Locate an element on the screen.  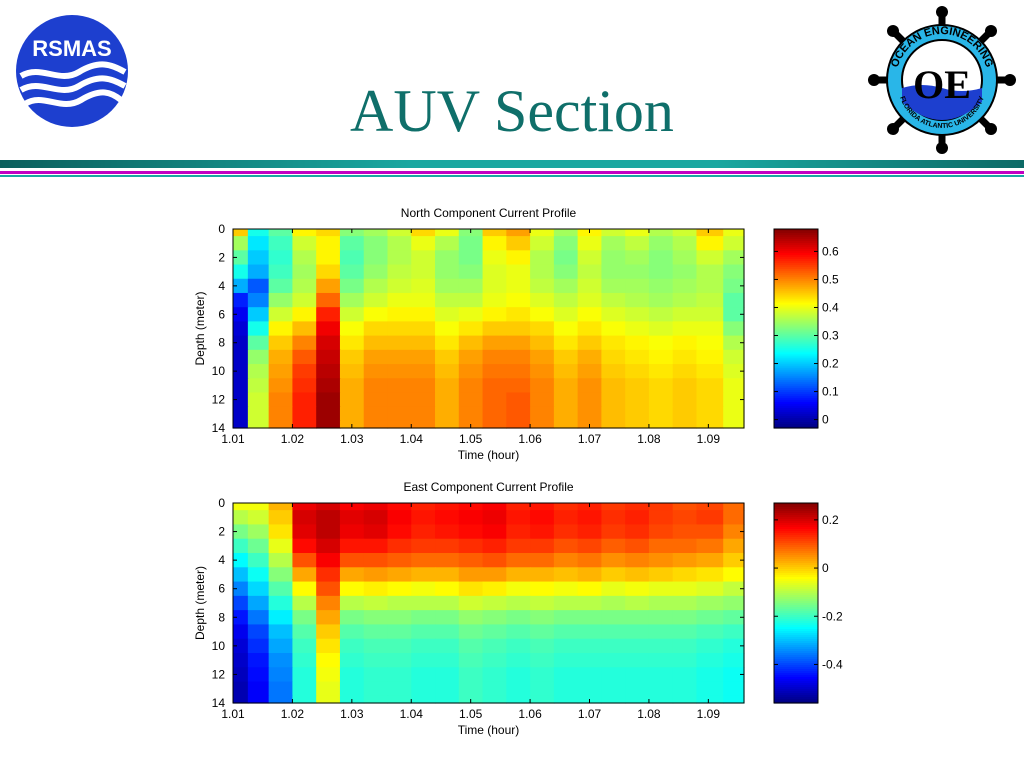
colorbar-tick-label: 0.3 is located at coordinates (830, 336).